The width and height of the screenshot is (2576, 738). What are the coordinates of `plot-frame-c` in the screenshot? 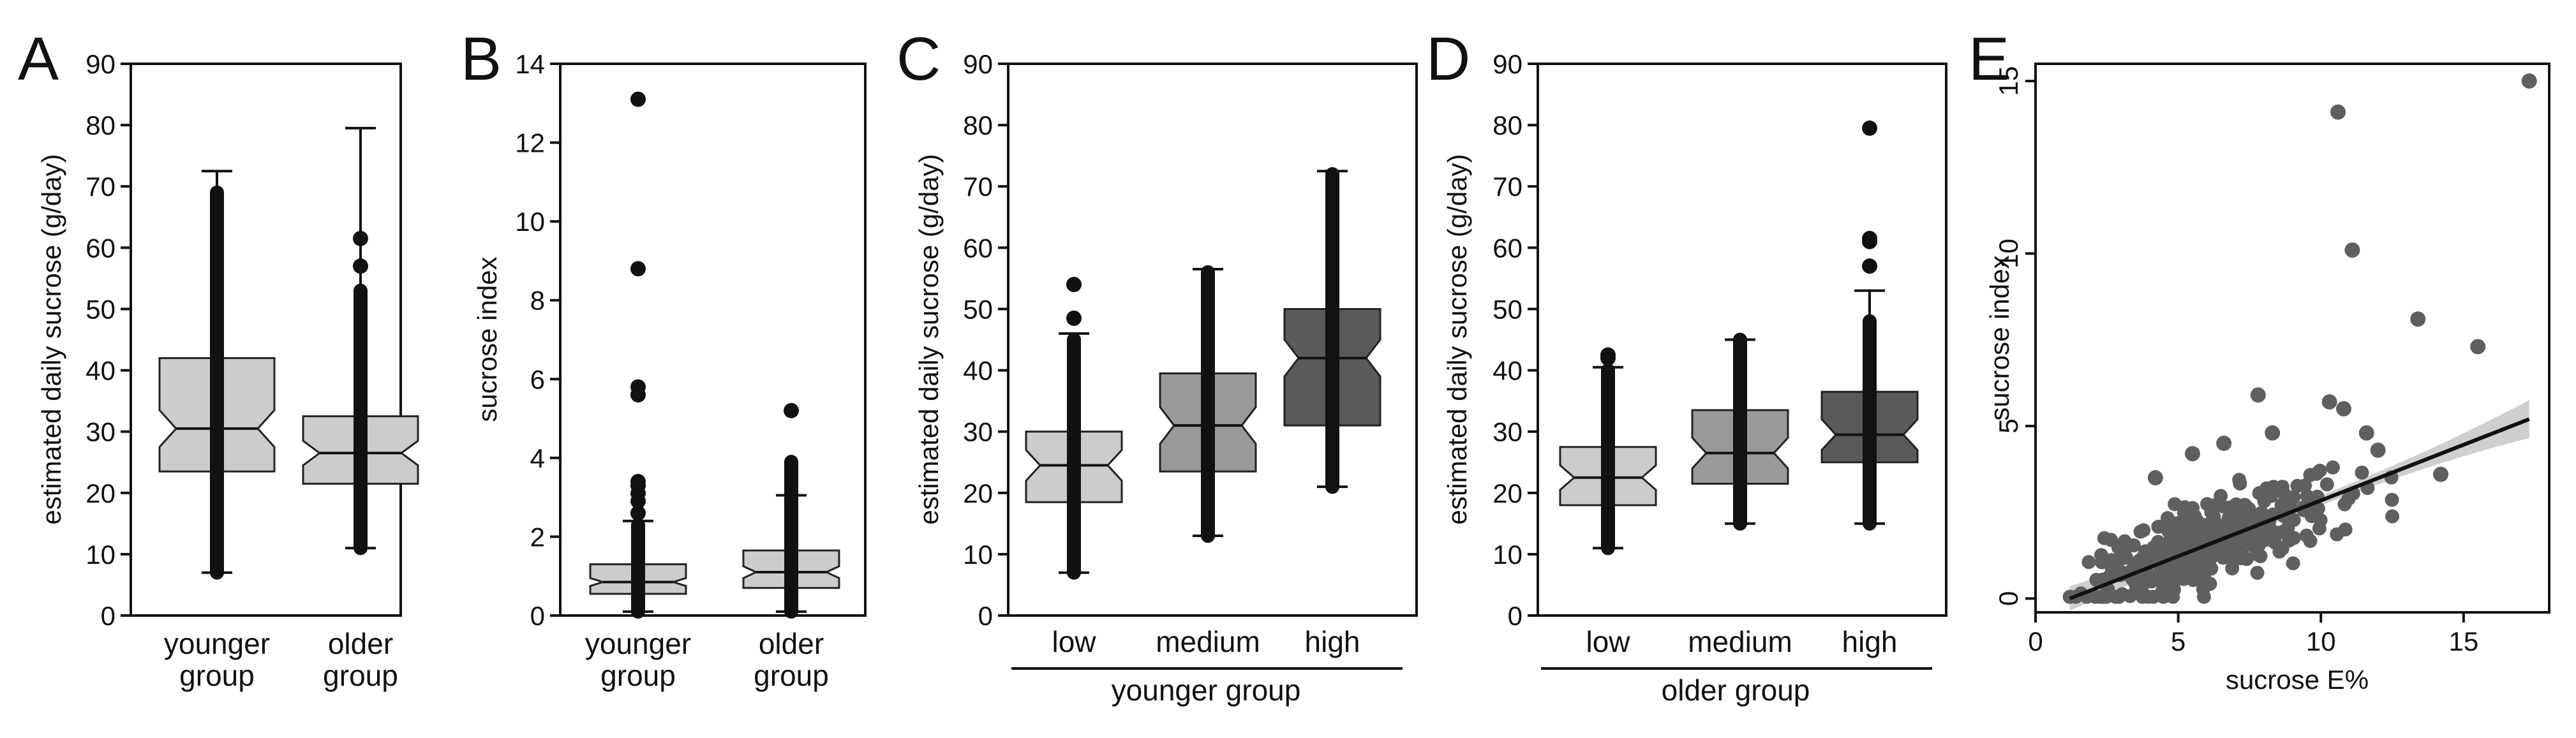 It's located at (1212, 340).